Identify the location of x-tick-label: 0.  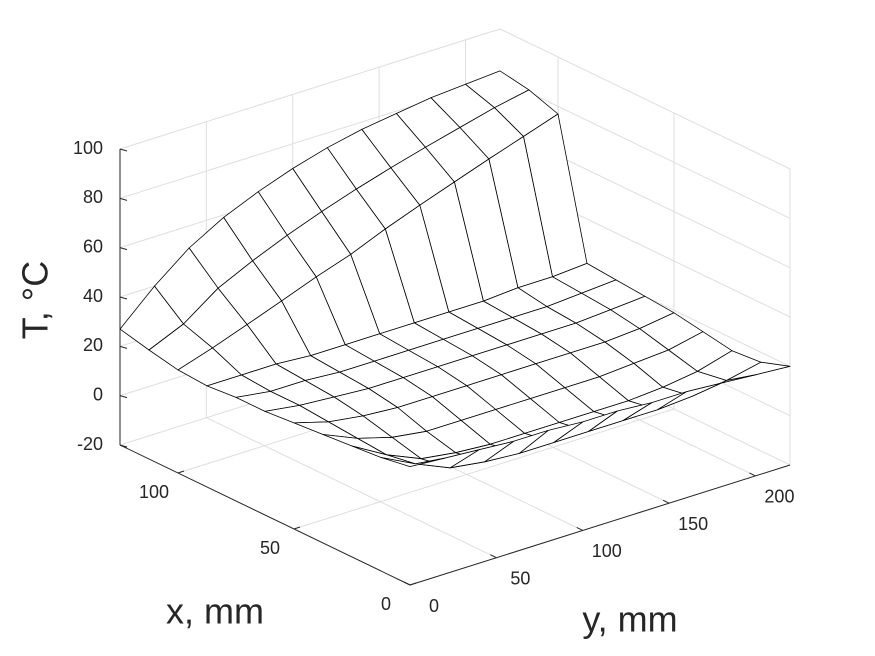
(386, 604).